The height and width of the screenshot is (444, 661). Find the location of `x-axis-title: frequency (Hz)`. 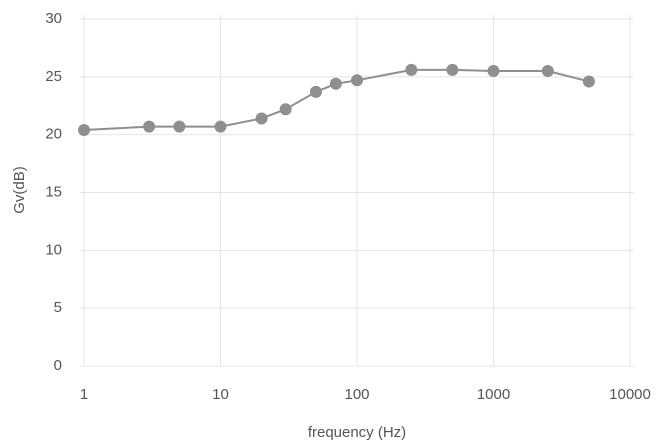

x-axis-title: frequency (Hz) is located at coordinates (357, 432).